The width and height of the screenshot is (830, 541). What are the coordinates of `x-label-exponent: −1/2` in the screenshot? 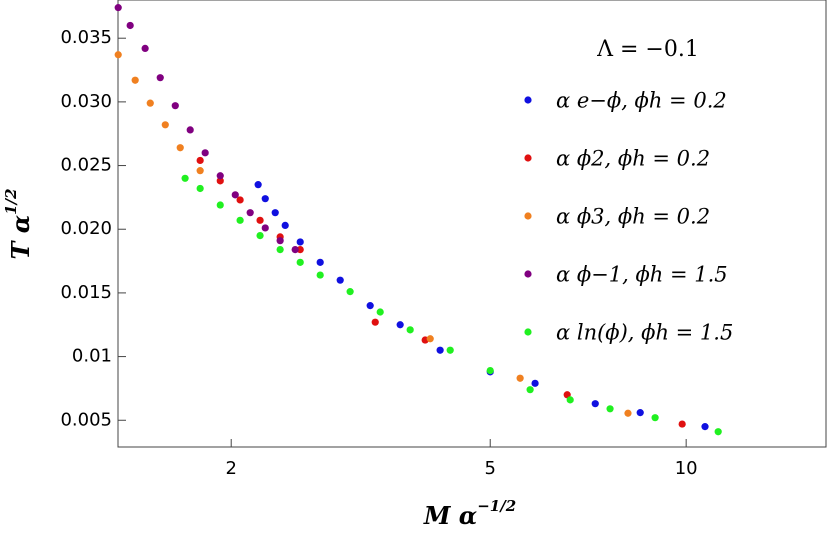 It's located at (496, 506).